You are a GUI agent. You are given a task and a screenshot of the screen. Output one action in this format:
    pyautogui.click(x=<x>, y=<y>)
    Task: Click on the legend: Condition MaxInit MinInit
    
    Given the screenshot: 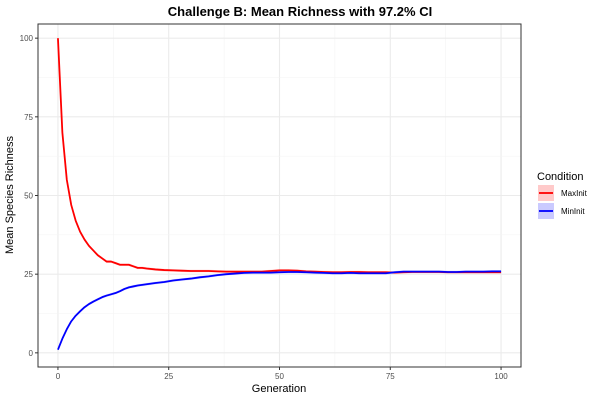 What is the action you would take?
    pyautogui.click(x=562, y=195)
    